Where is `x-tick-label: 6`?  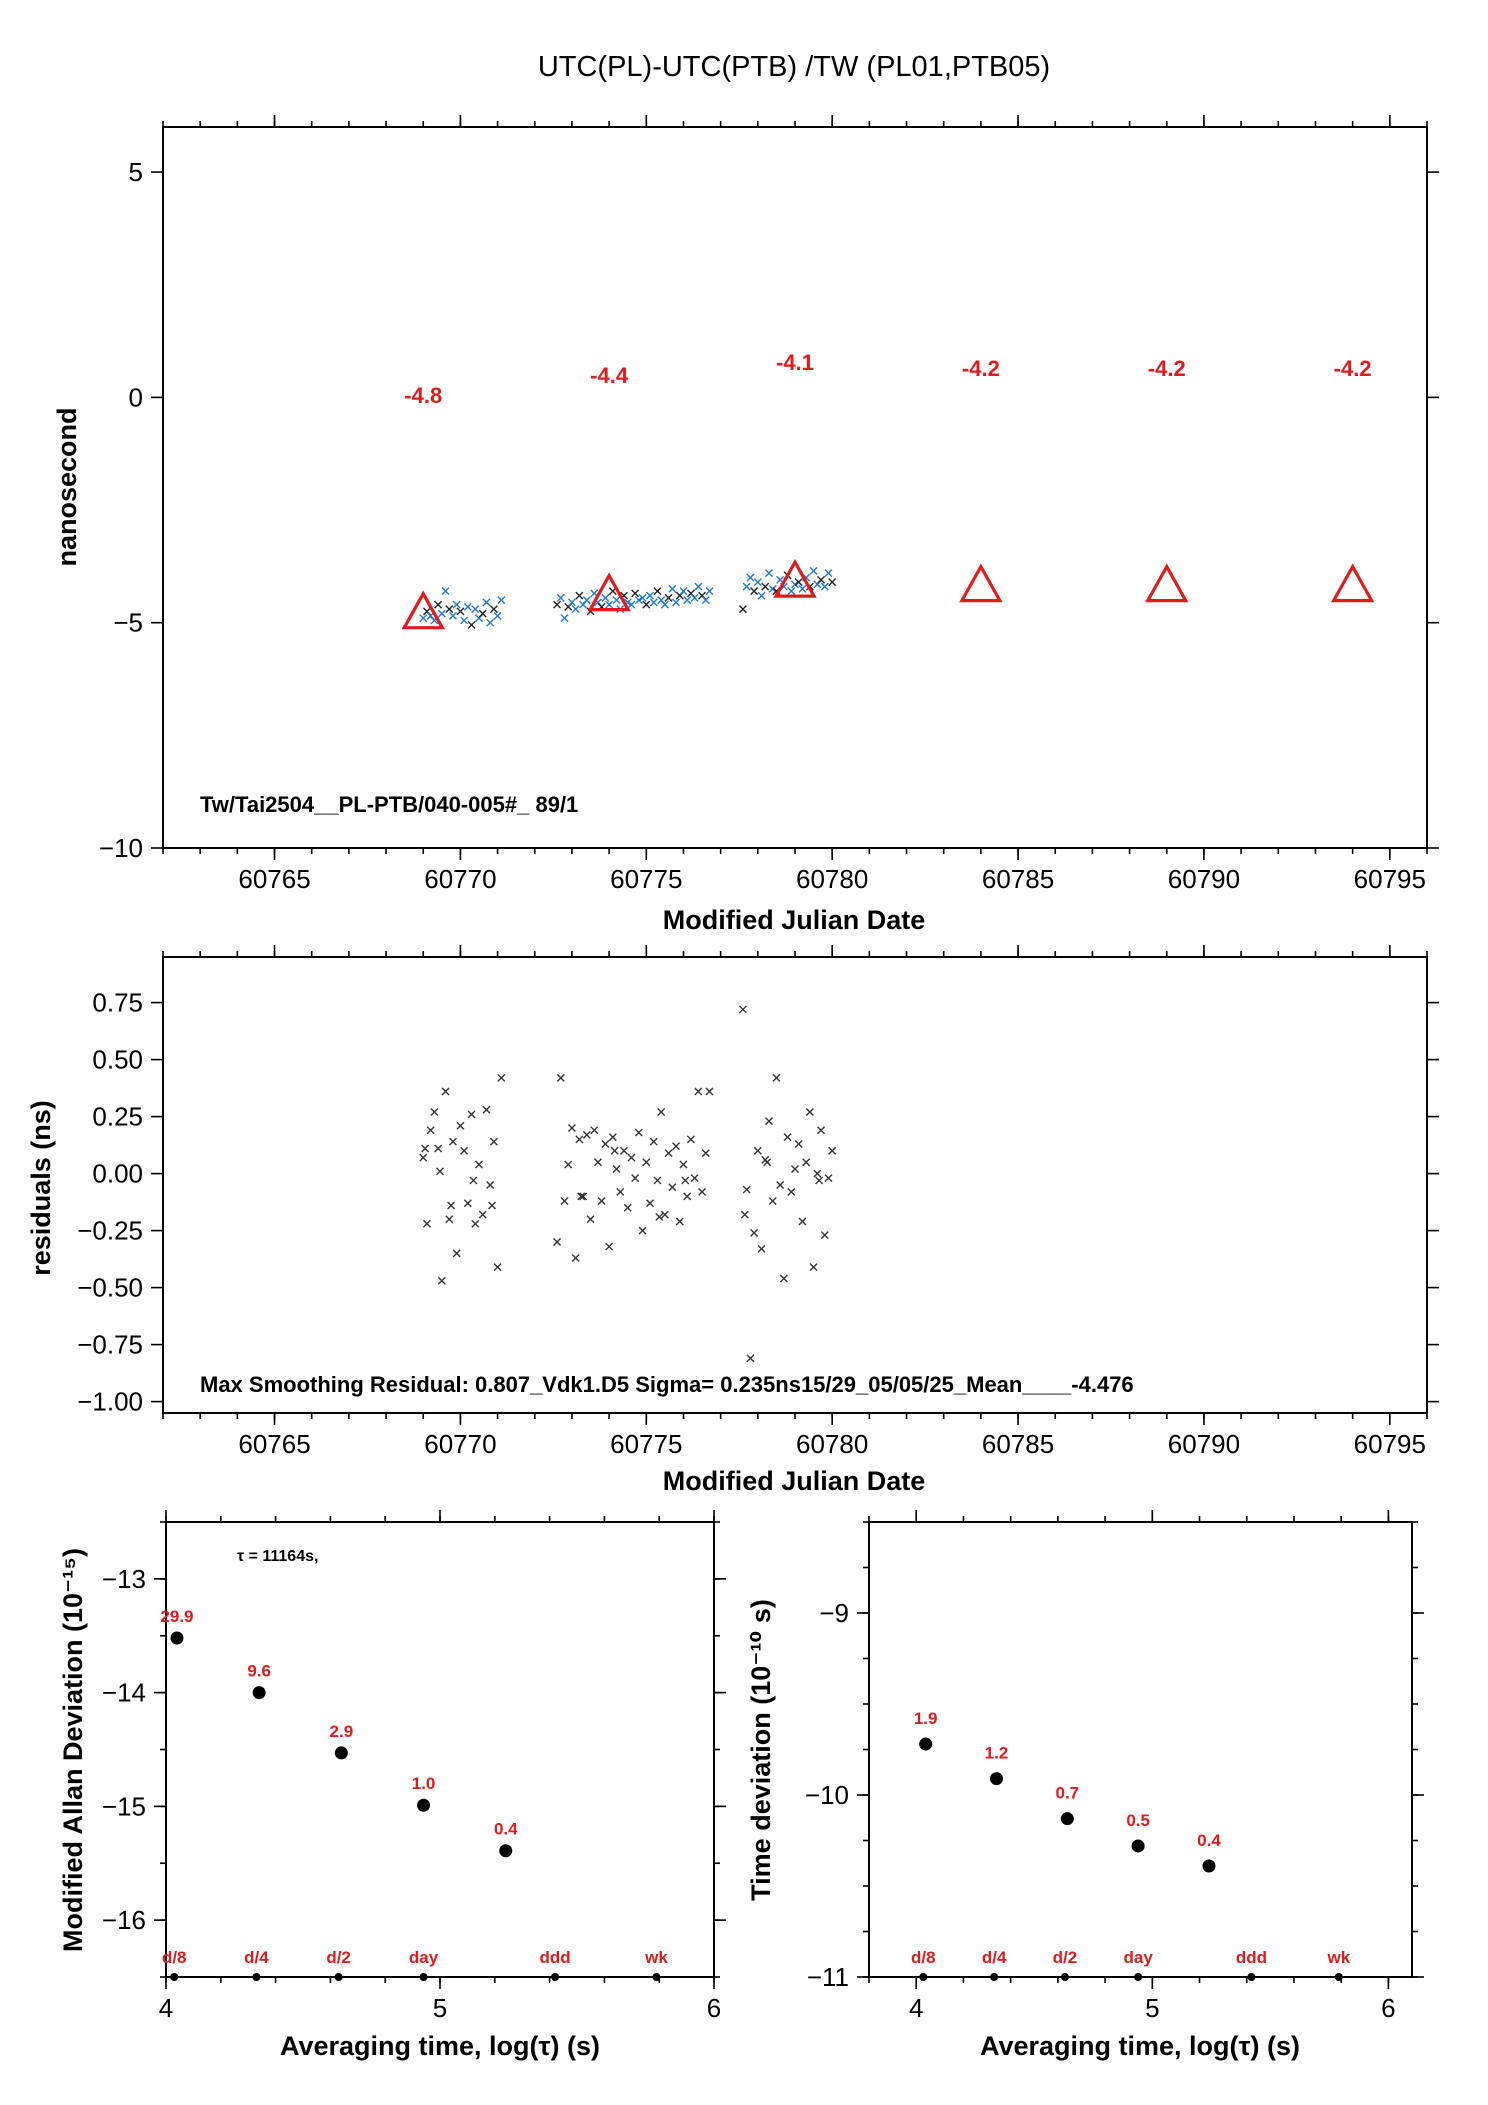 x-tick-label: 6 is located at coordinates (714, 2008).